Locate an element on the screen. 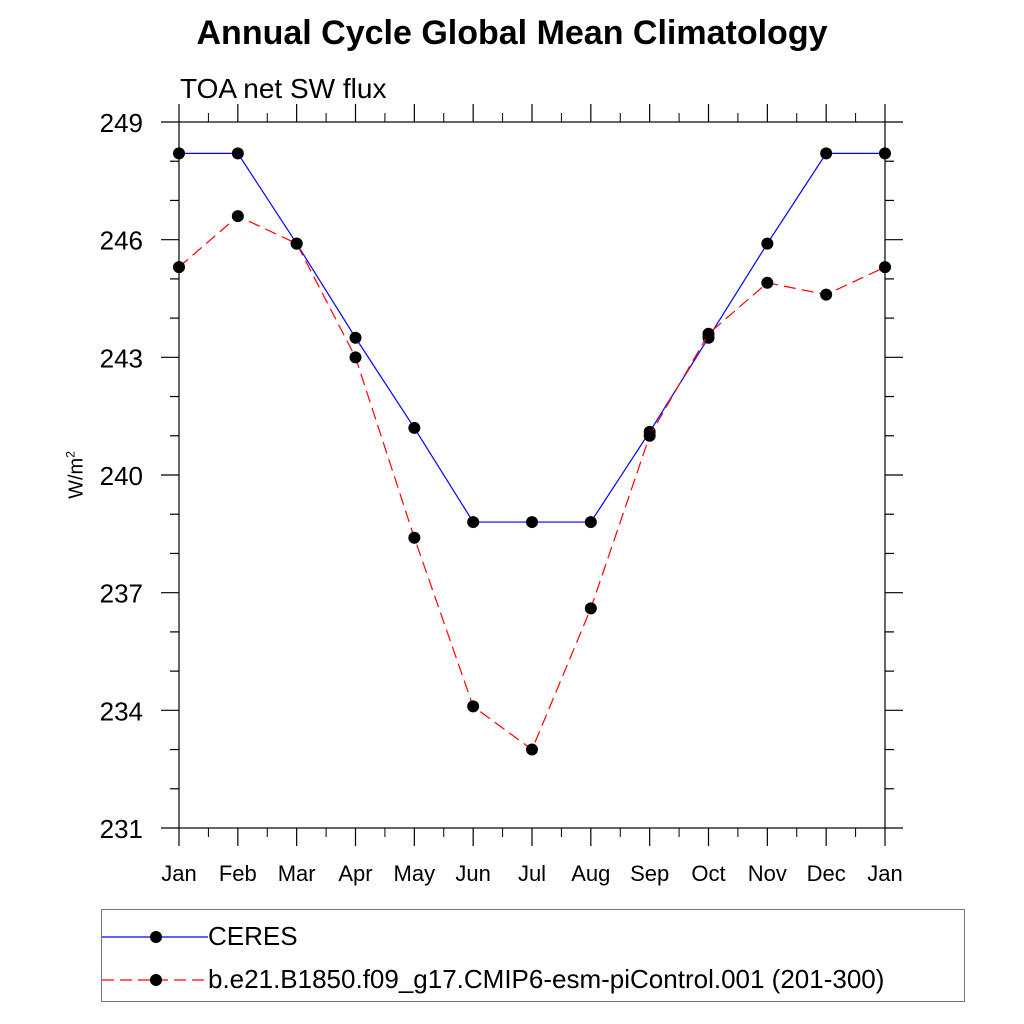 This screenshot has height=1024, width=1024. legend-swatch-model is located at coordinates (155, 980).